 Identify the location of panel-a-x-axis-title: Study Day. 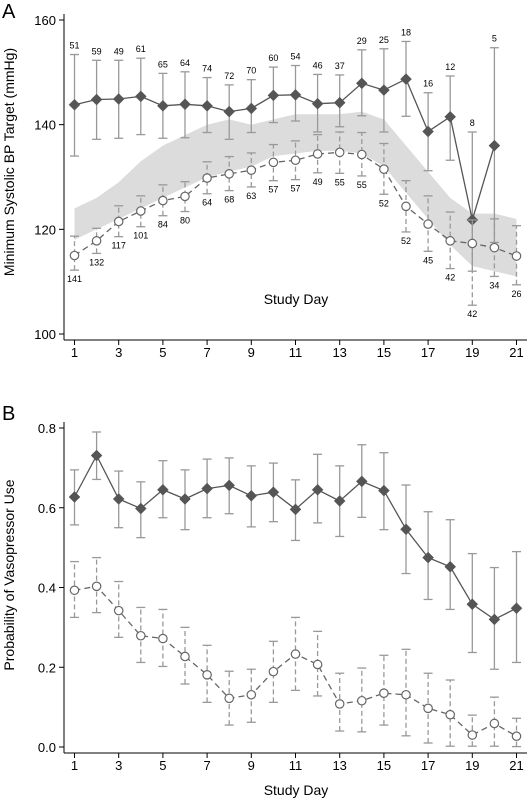
(296, 299).